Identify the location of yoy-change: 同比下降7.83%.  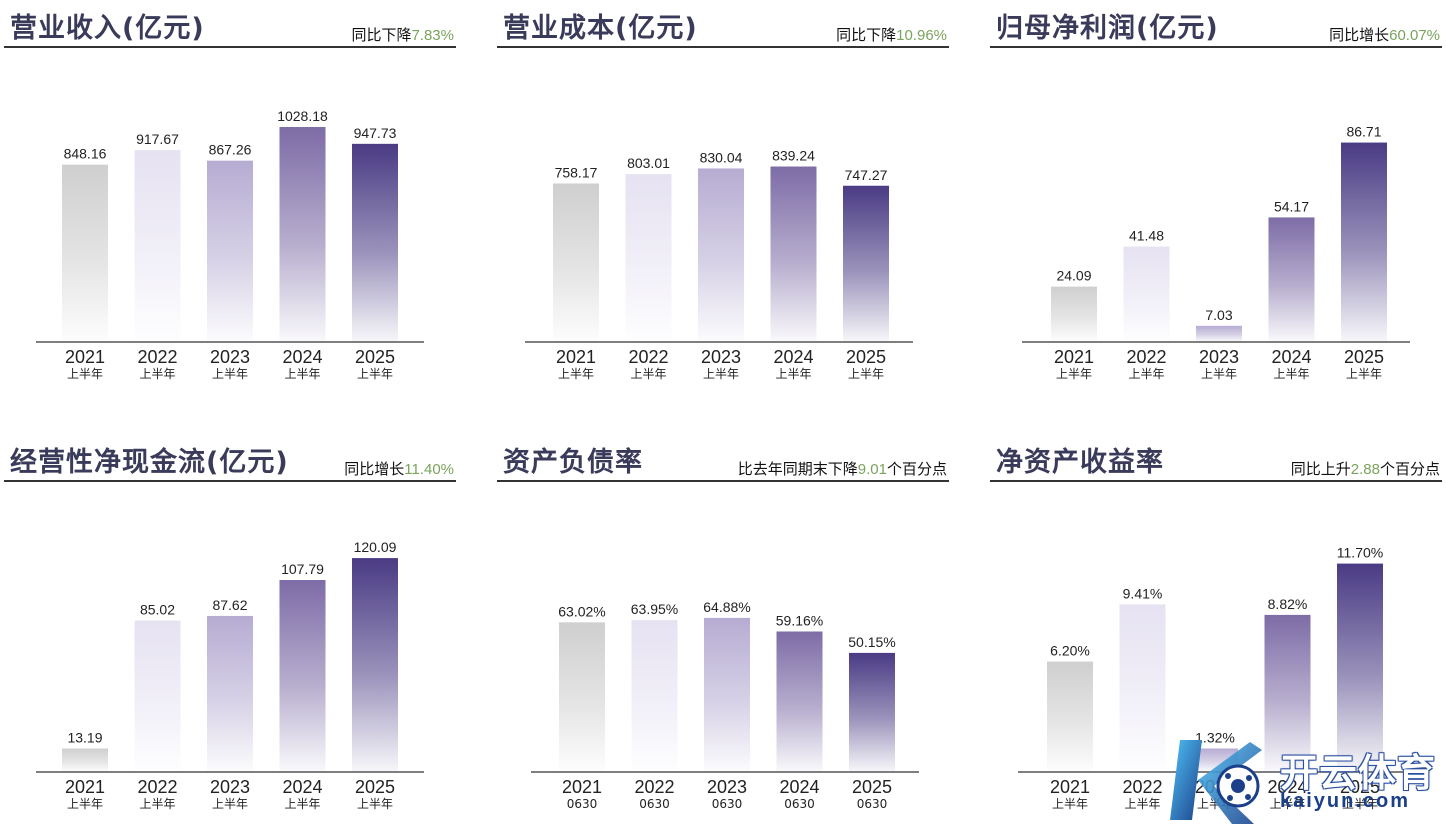
(402, 34).